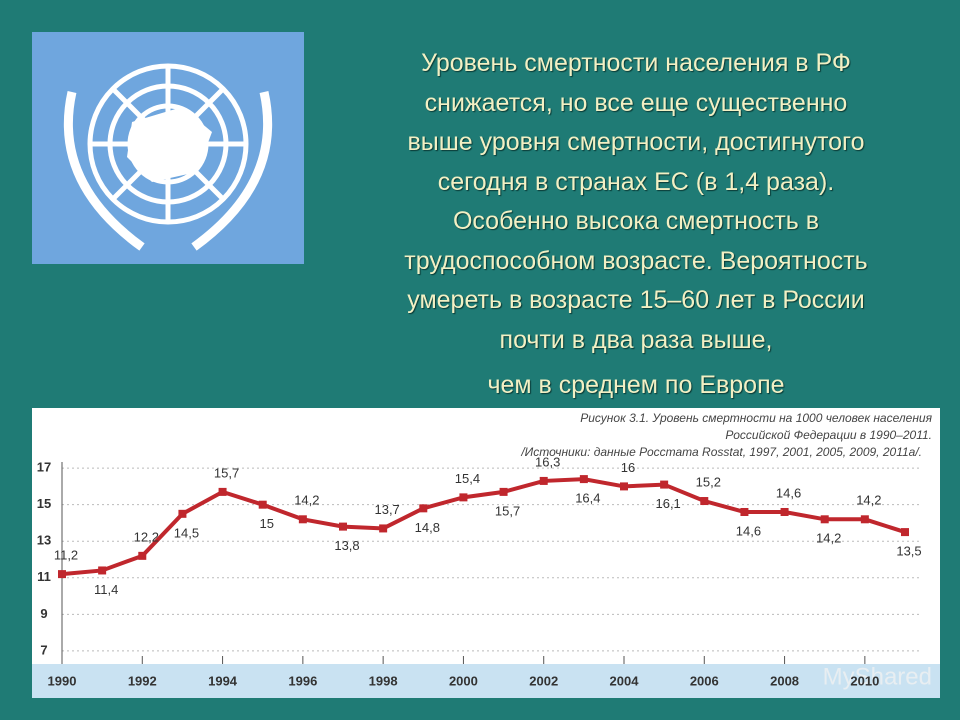 The height and width of the screenshot is (720, 960). What do you see at coordinates (168, 148) in the screenshot?
I see `un-logo` at bounding box center [168, 148].